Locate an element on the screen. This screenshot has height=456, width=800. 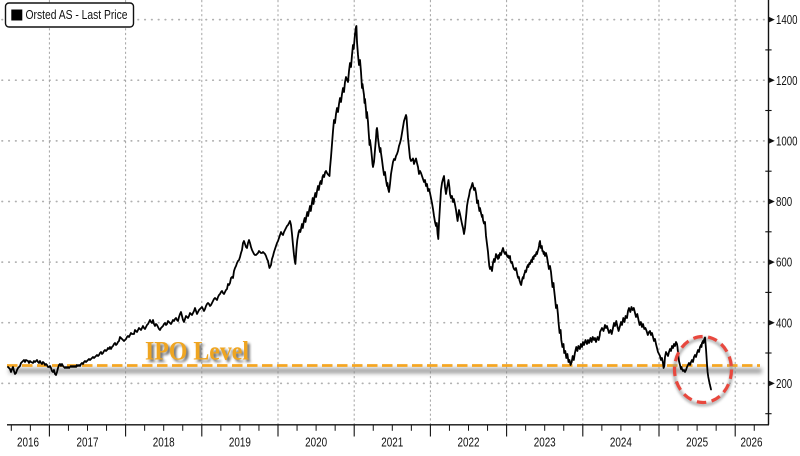
svg-text: 600 is located at coordinates (784, 263).